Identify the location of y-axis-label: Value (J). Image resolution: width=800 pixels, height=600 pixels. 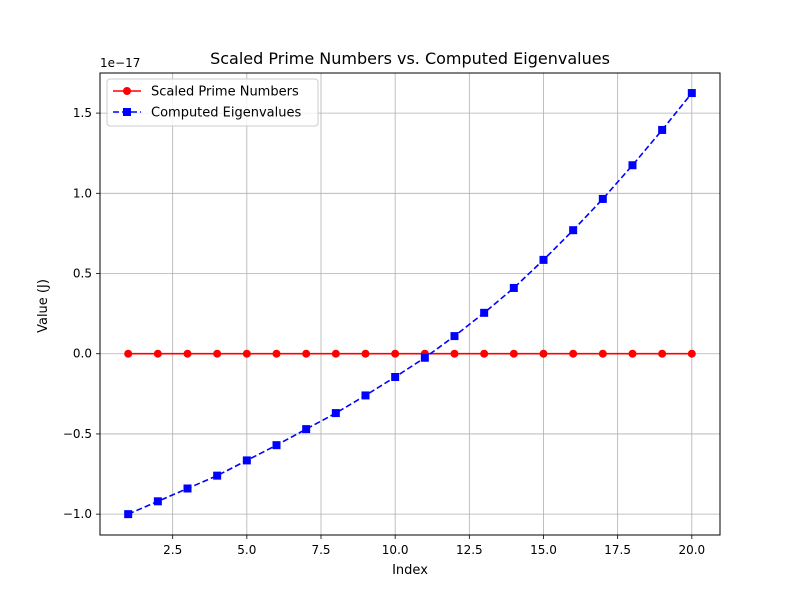
(43, 306).